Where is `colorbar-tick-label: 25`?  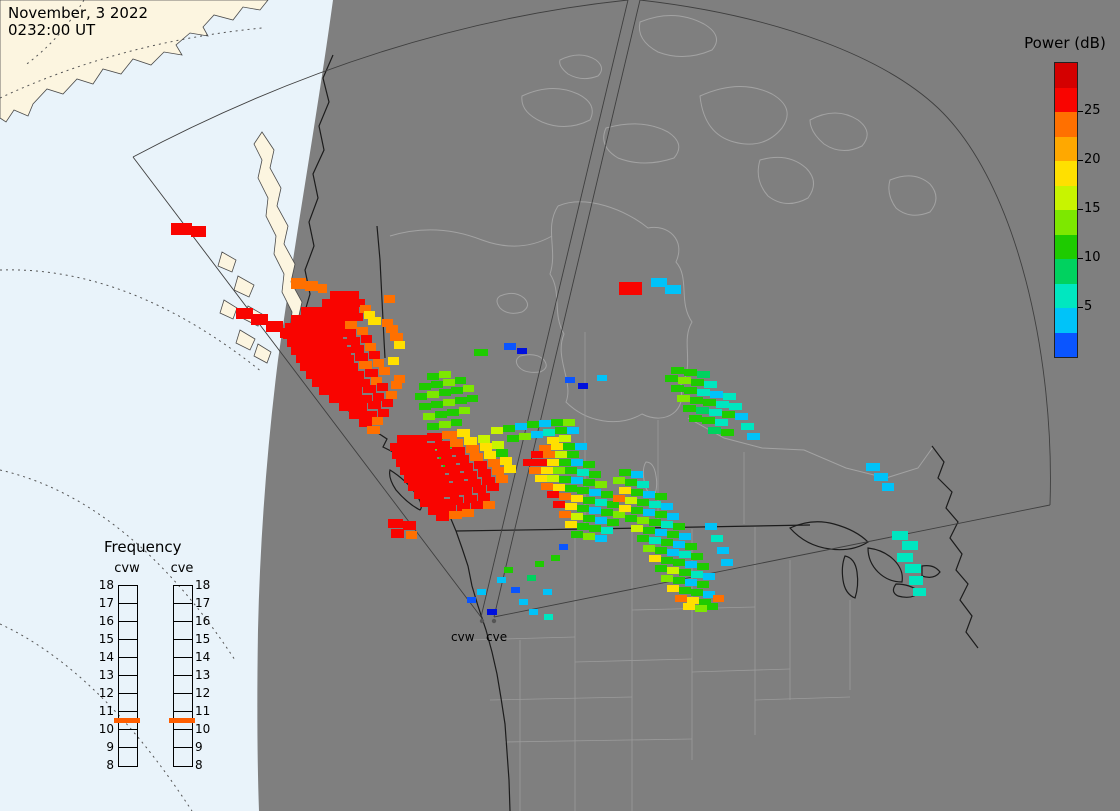 colorbar-tick-label: 25 is located at coordinates (1092, 110).